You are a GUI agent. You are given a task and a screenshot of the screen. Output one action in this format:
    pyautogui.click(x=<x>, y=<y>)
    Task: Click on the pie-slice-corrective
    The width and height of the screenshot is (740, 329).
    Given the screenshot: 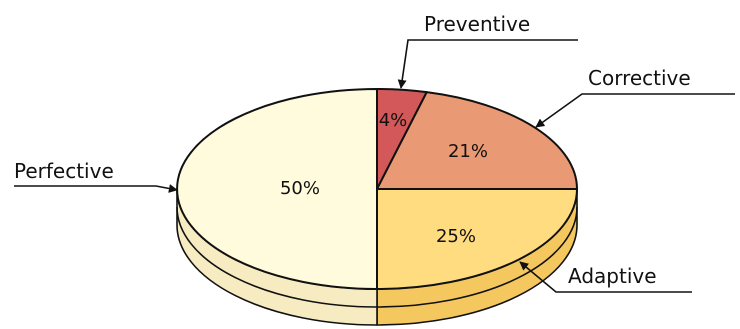 What is the action you would take?
    pyautogui.click(x=477, y=140)
    